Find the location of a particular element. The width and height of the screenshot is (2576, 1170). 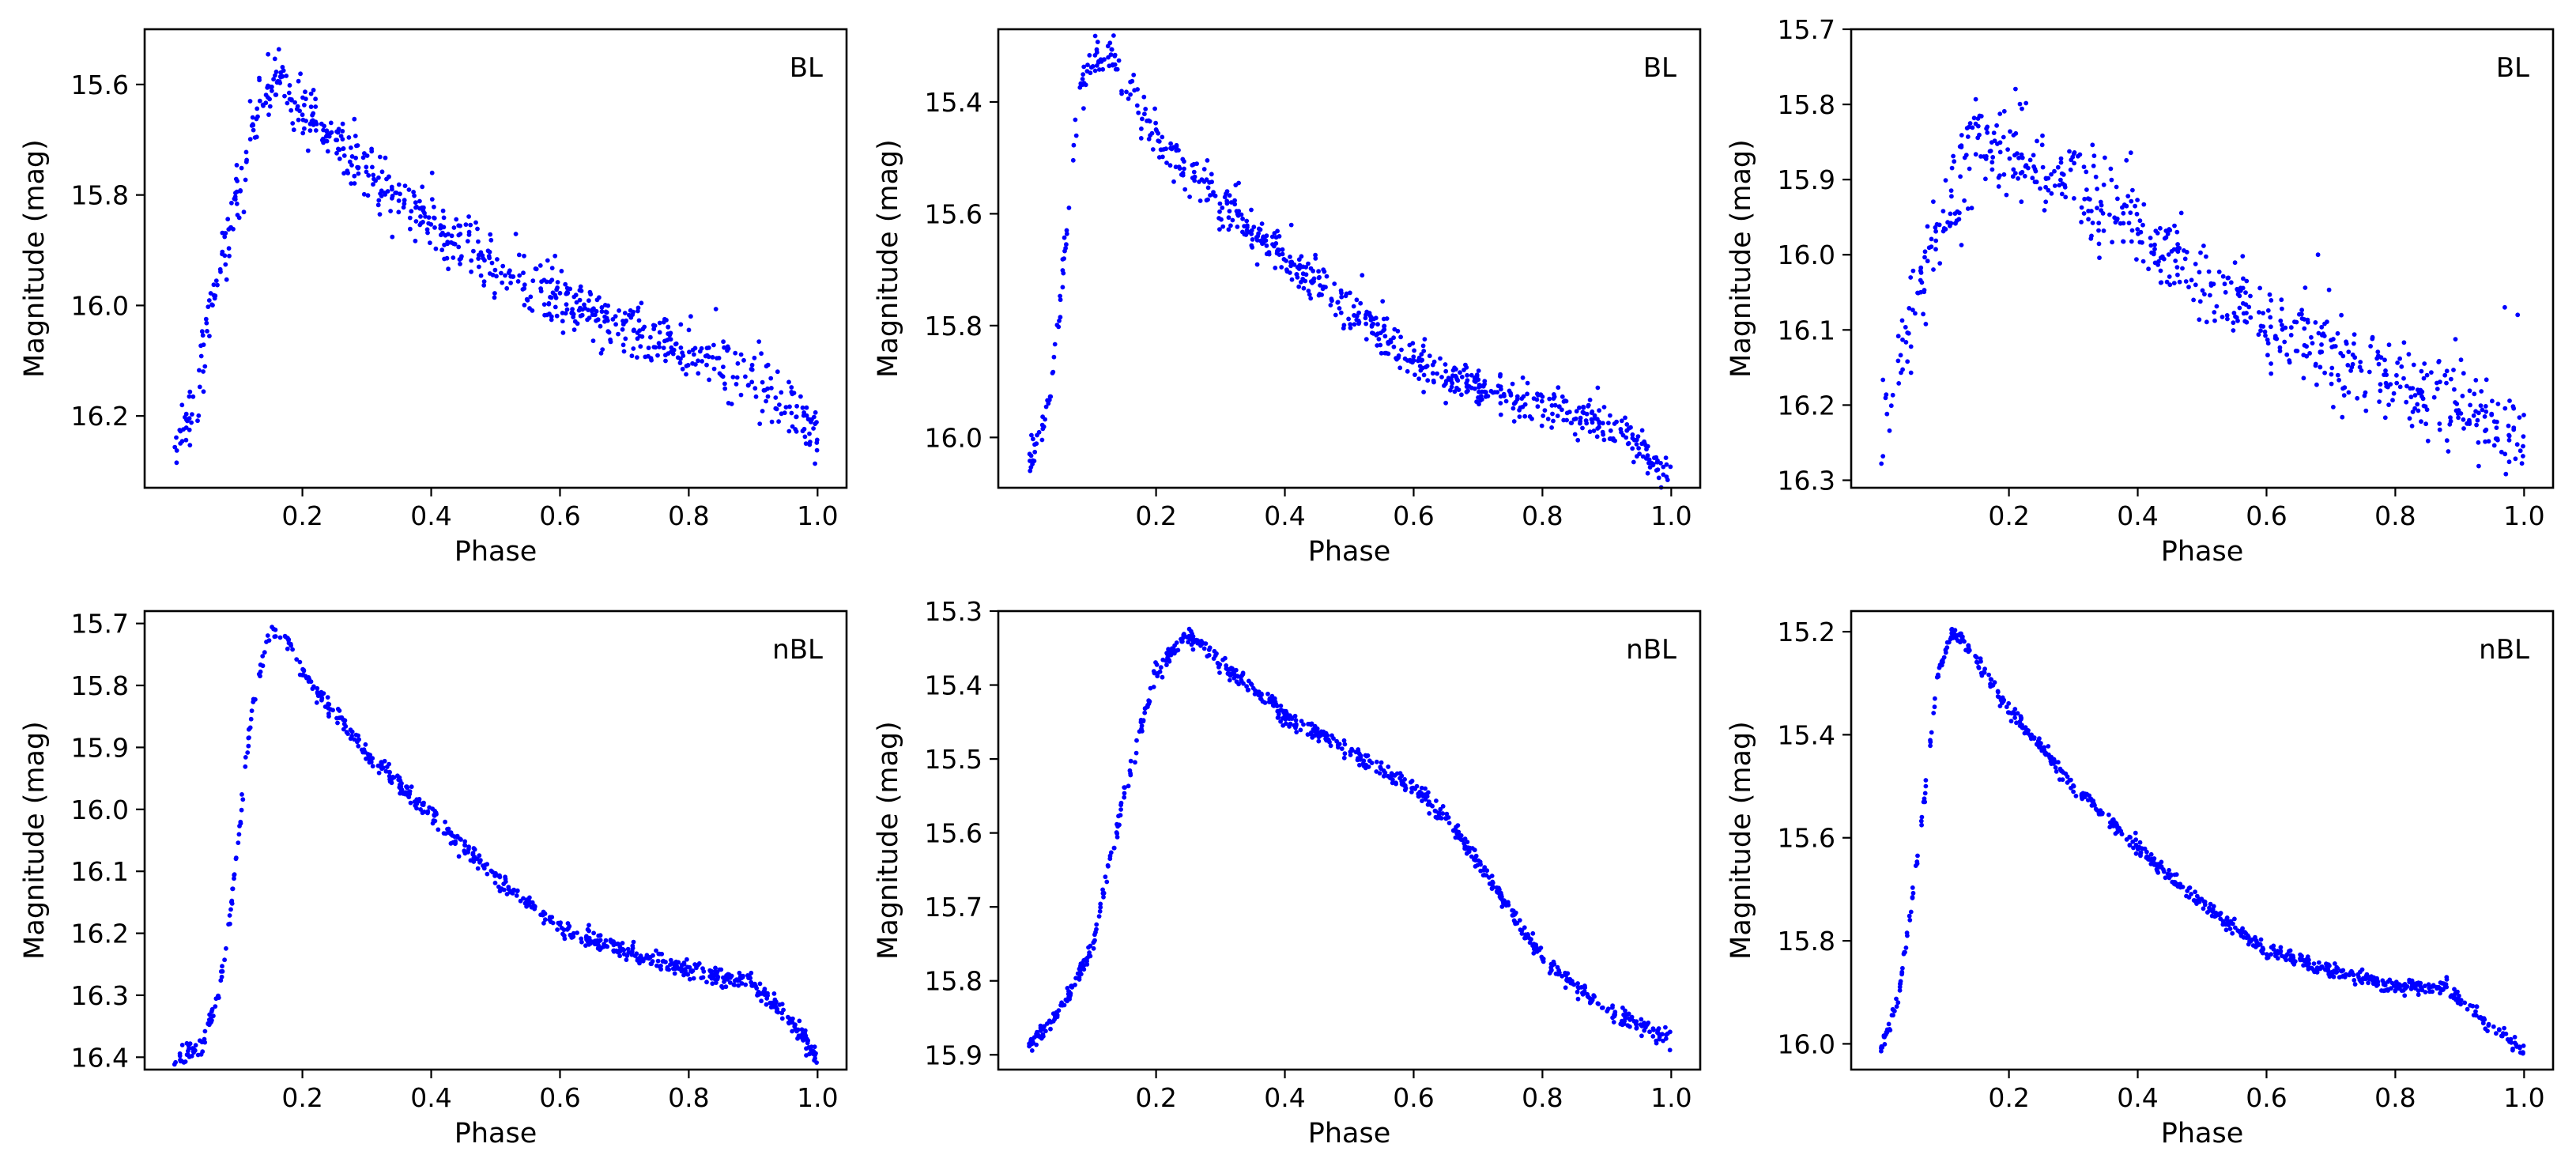

panel-tag: nBL is located at coordinates (1651, 650).